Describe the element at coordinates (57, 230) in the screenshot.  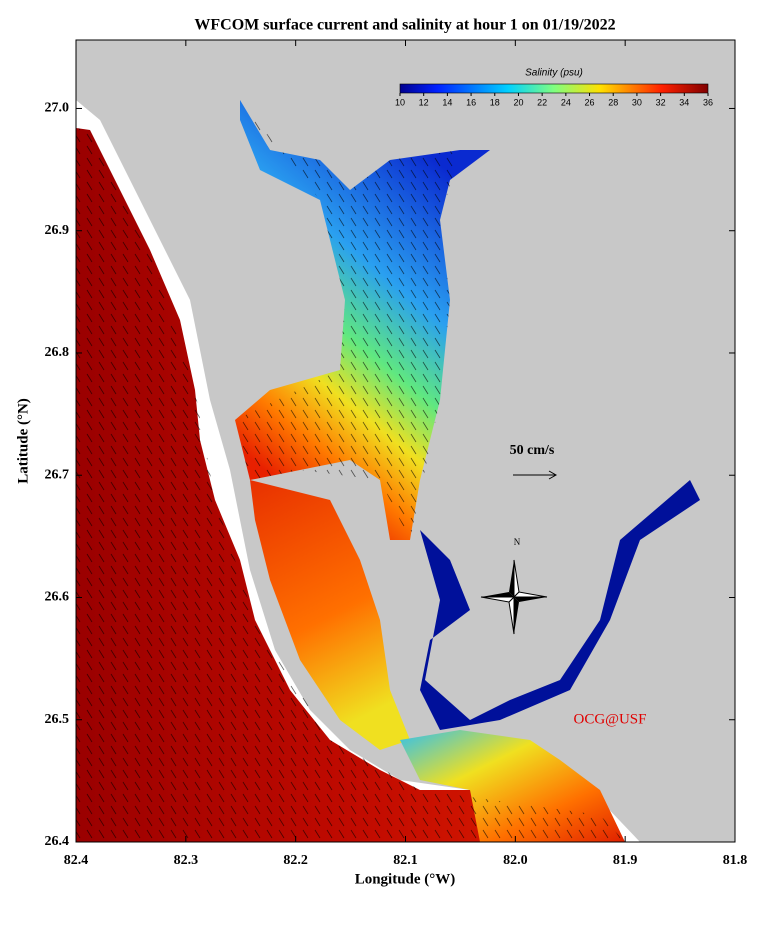
I see `y-tick-label: 26.9` at that location.